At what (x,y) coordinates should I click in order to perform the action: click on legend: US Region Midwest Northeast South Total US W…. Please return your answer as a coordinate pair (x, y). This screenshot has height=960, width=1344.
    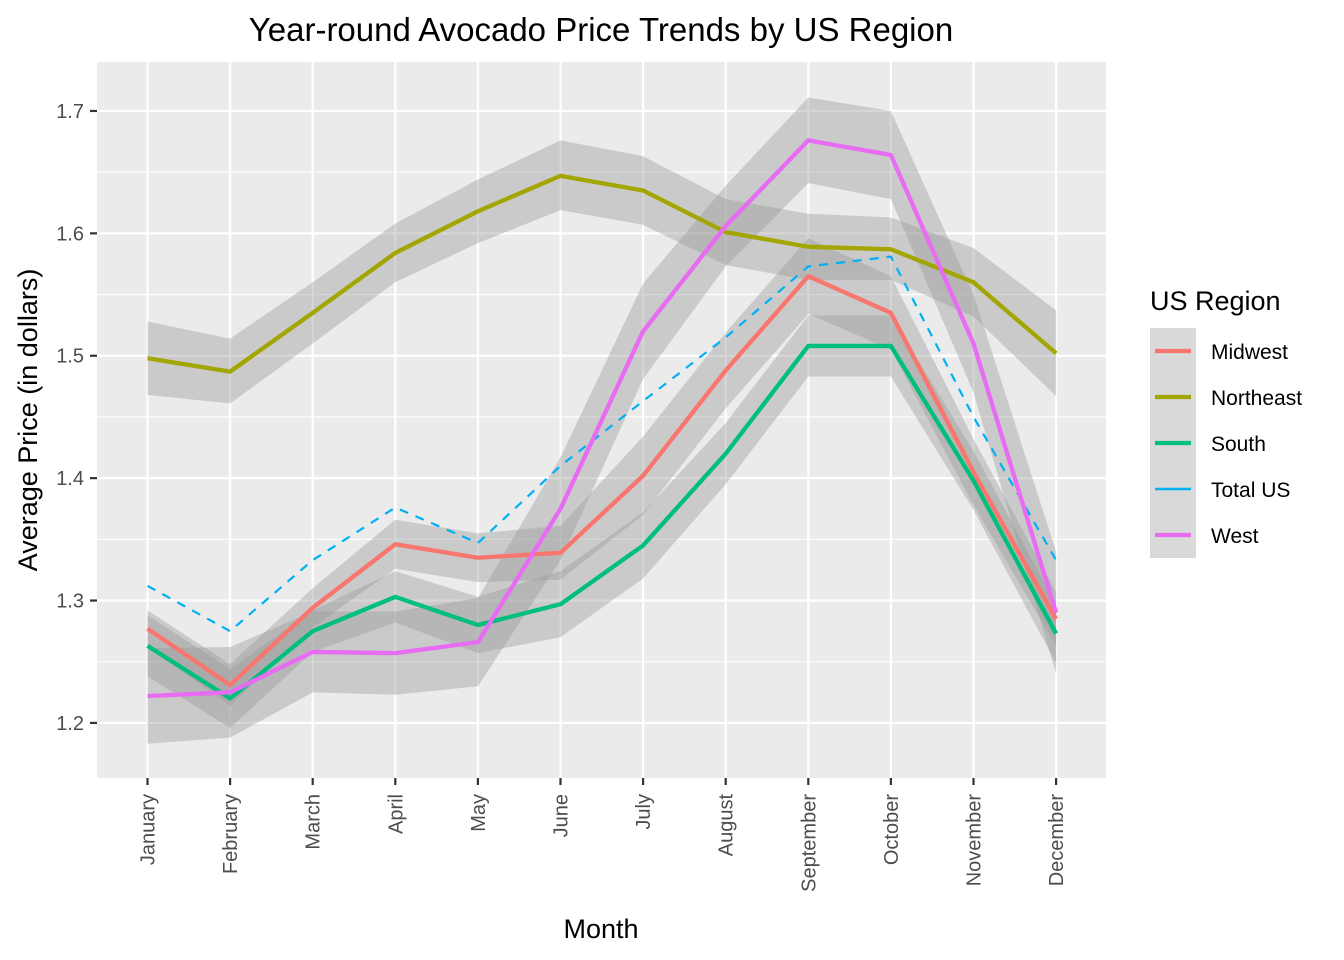
    Looking at the image, I should click on (1226, 422).